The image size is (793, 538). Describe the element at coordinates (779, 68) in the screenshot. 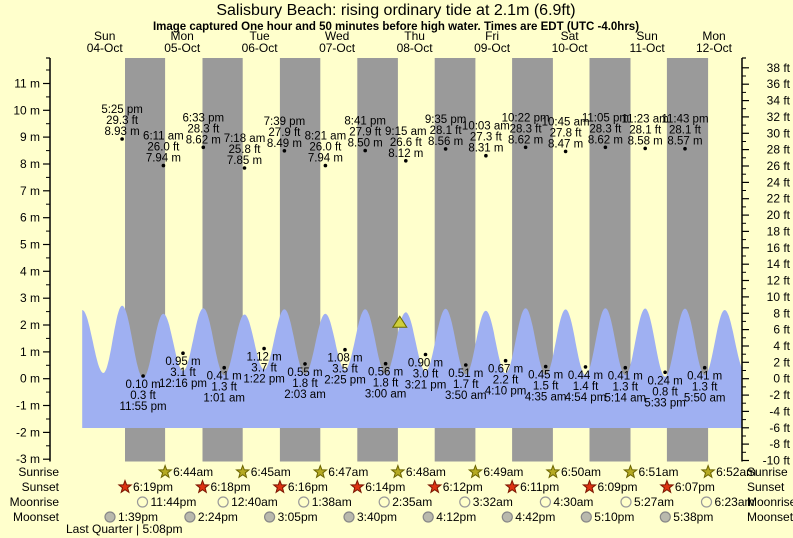

I see `axis-tick-label: 38 ft` at that location.